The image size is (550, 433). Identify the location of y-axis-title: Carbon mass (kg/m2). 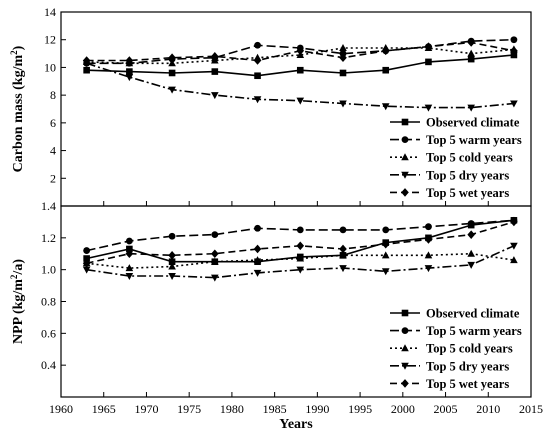
(17, 108).